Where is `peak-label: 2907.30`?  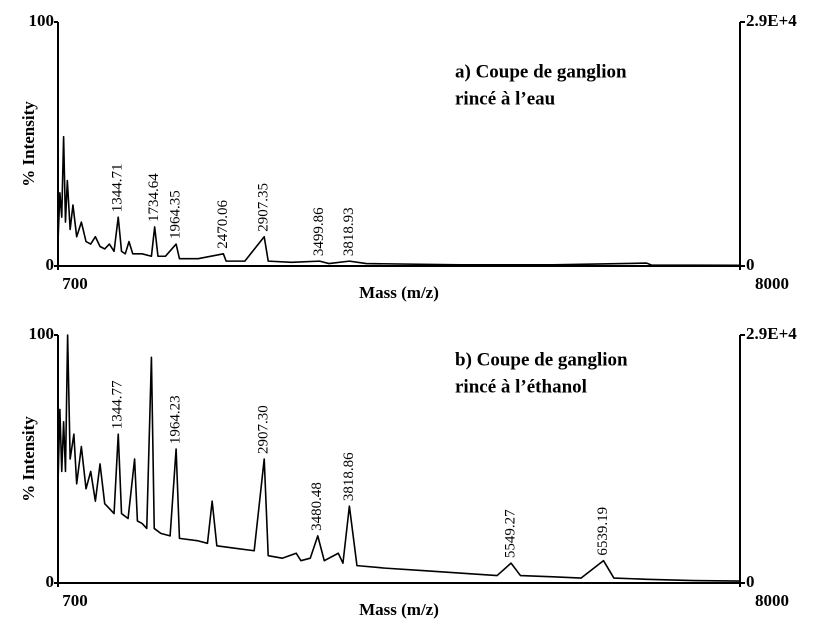
peak-label: 2907.30 is located at coordinates (264, 429).